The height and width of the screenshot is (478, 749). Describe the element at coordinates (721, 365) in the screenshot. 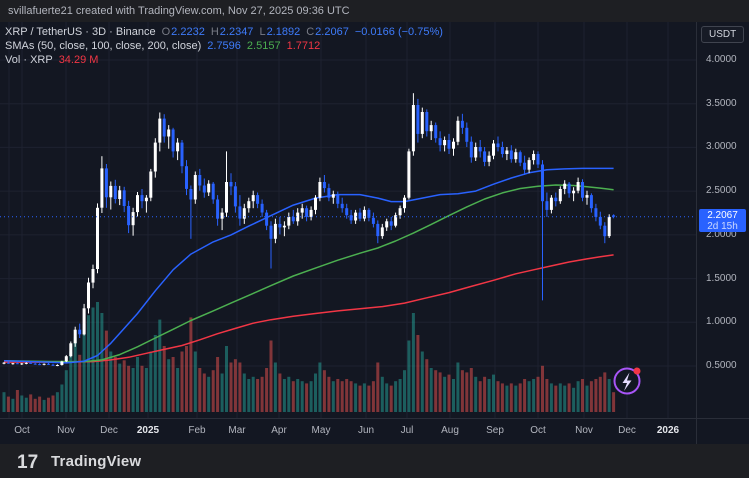

I see `price-axis-label: 0.5000` at that location.